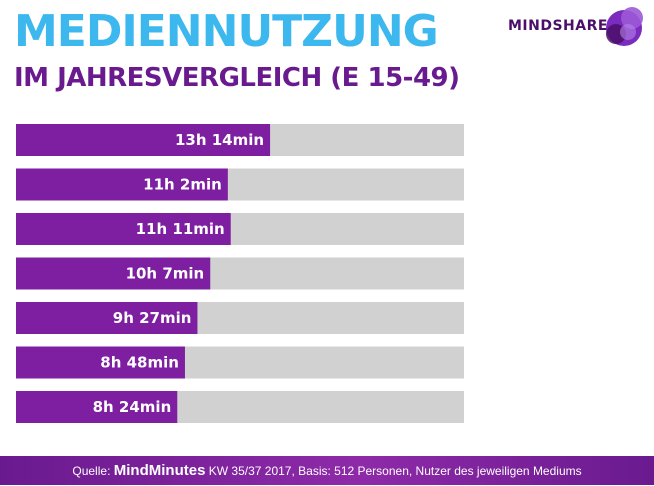 This screenshot has height=486, width=654. Describe the element at coordinates (180, 229) in the screenshot. I see `bar-data-label: 11h 11min` at that location.